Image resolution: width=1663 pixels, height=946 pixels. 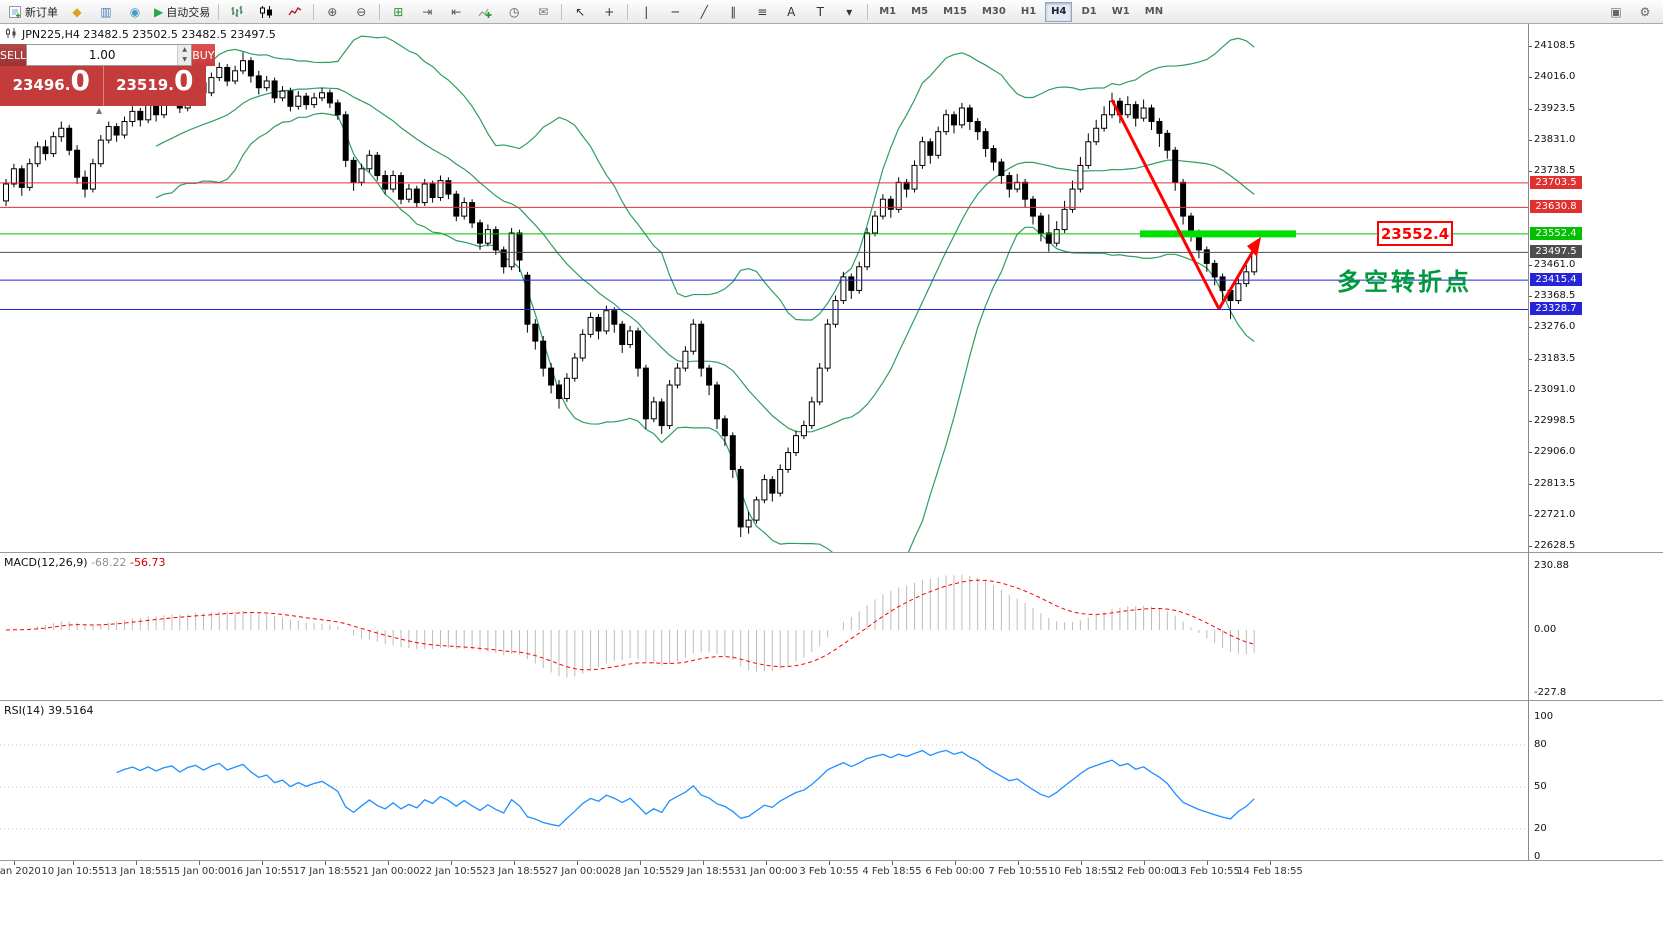 What do you see at coordinates (102, 55) in the screenshot?
I see `volume-input` at bounding box center [102, 55].